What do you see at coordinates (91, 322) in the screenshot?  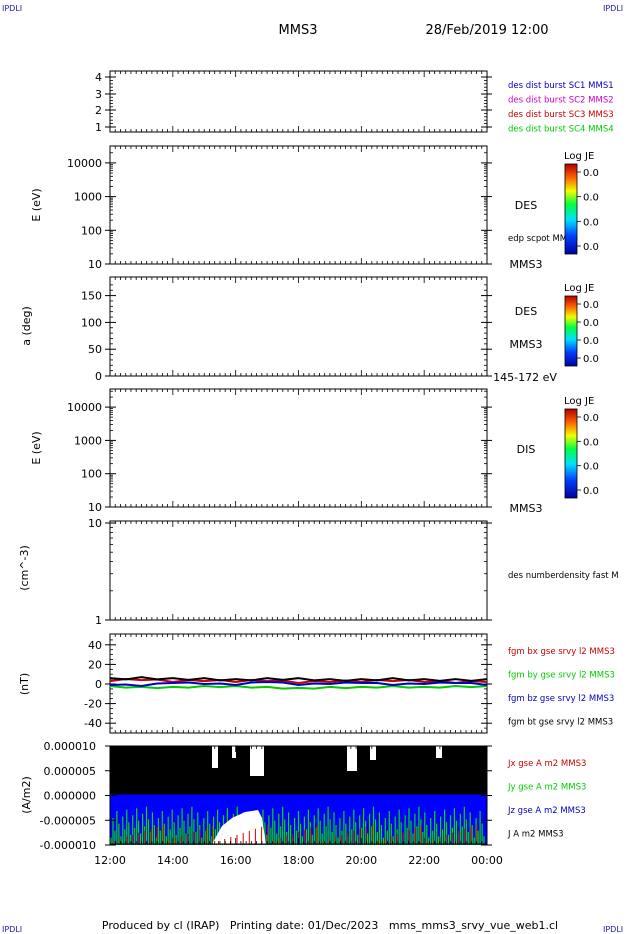 I see `des-pitch-tick-label: 100` at bounding box center [91, 322].